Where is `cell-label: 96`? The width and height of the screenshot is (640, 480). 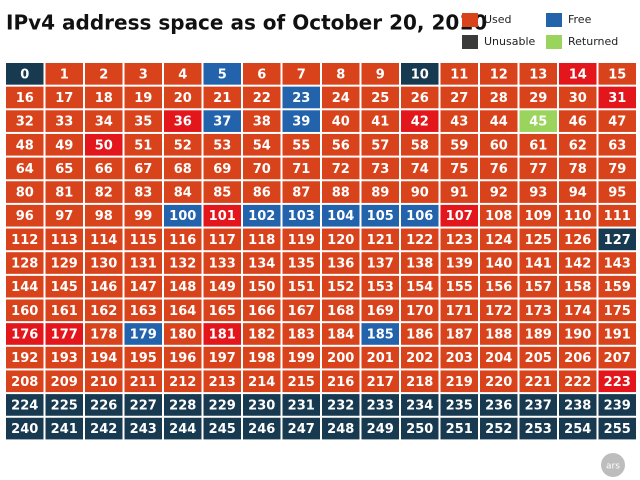 cell-label: 96 is located at coordinates (25, 216).